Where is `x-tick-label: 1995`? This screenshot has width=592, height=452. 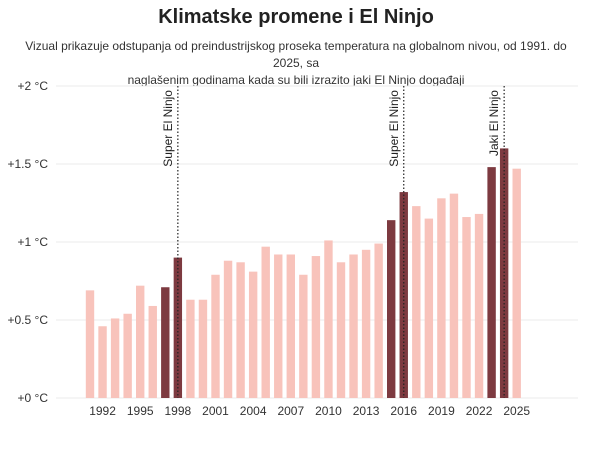 x-tick-label: 1995 is located at coordinates (140, 411).